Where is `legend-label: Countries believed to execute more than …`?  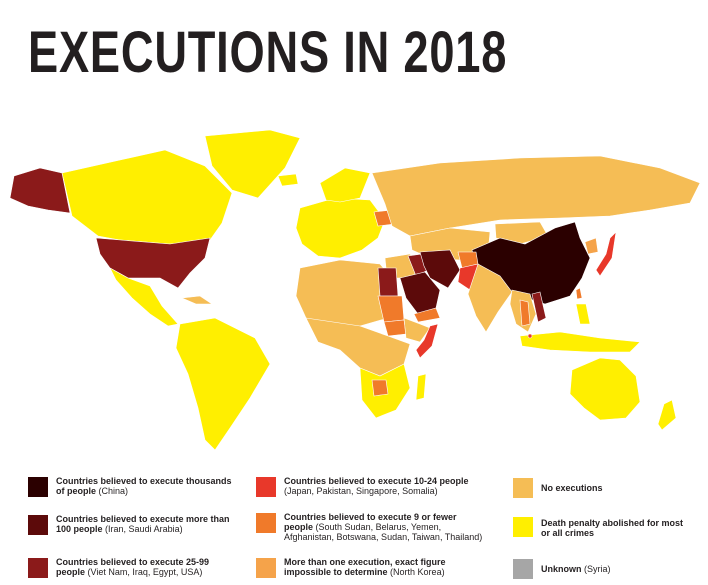
legend-label: Countries believed to execute more than … is located at coordinates (143, 524).